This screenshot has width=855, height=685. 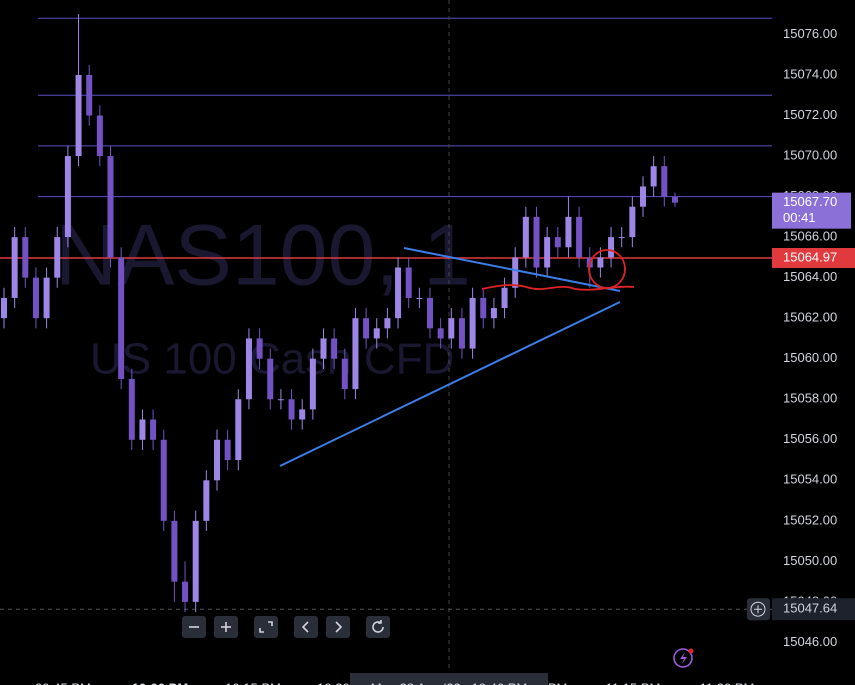 What do you see at coordinates (306, 627) in the screenshot?
I see `scroll-left` at bounding box center [306, 627].